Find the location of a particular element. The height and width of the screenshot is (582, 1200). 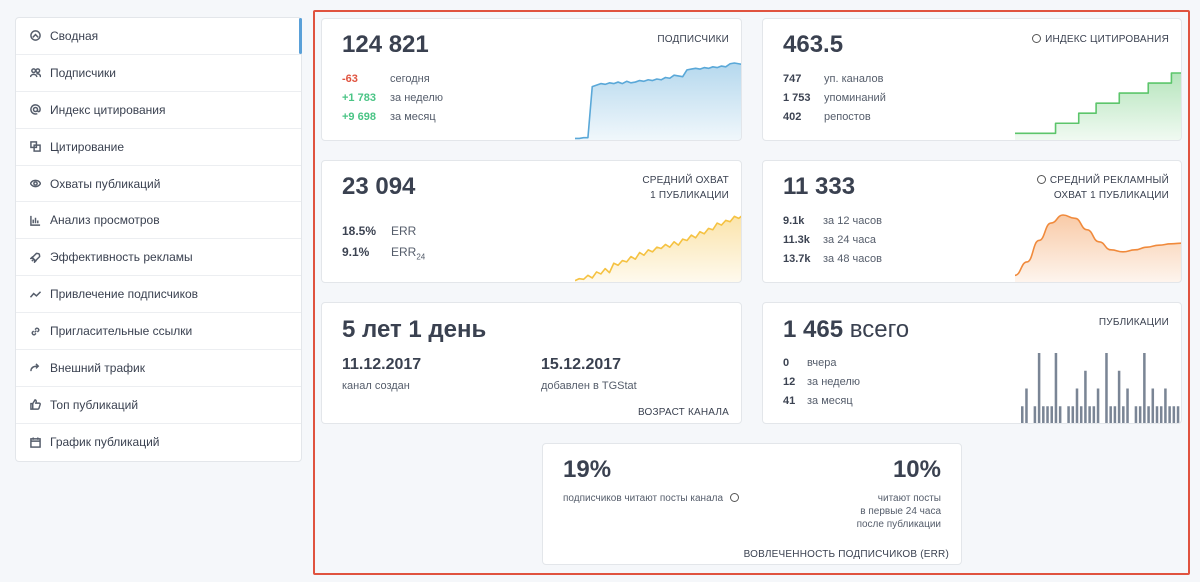

rocket-icon is located at coordinates (35, 257).